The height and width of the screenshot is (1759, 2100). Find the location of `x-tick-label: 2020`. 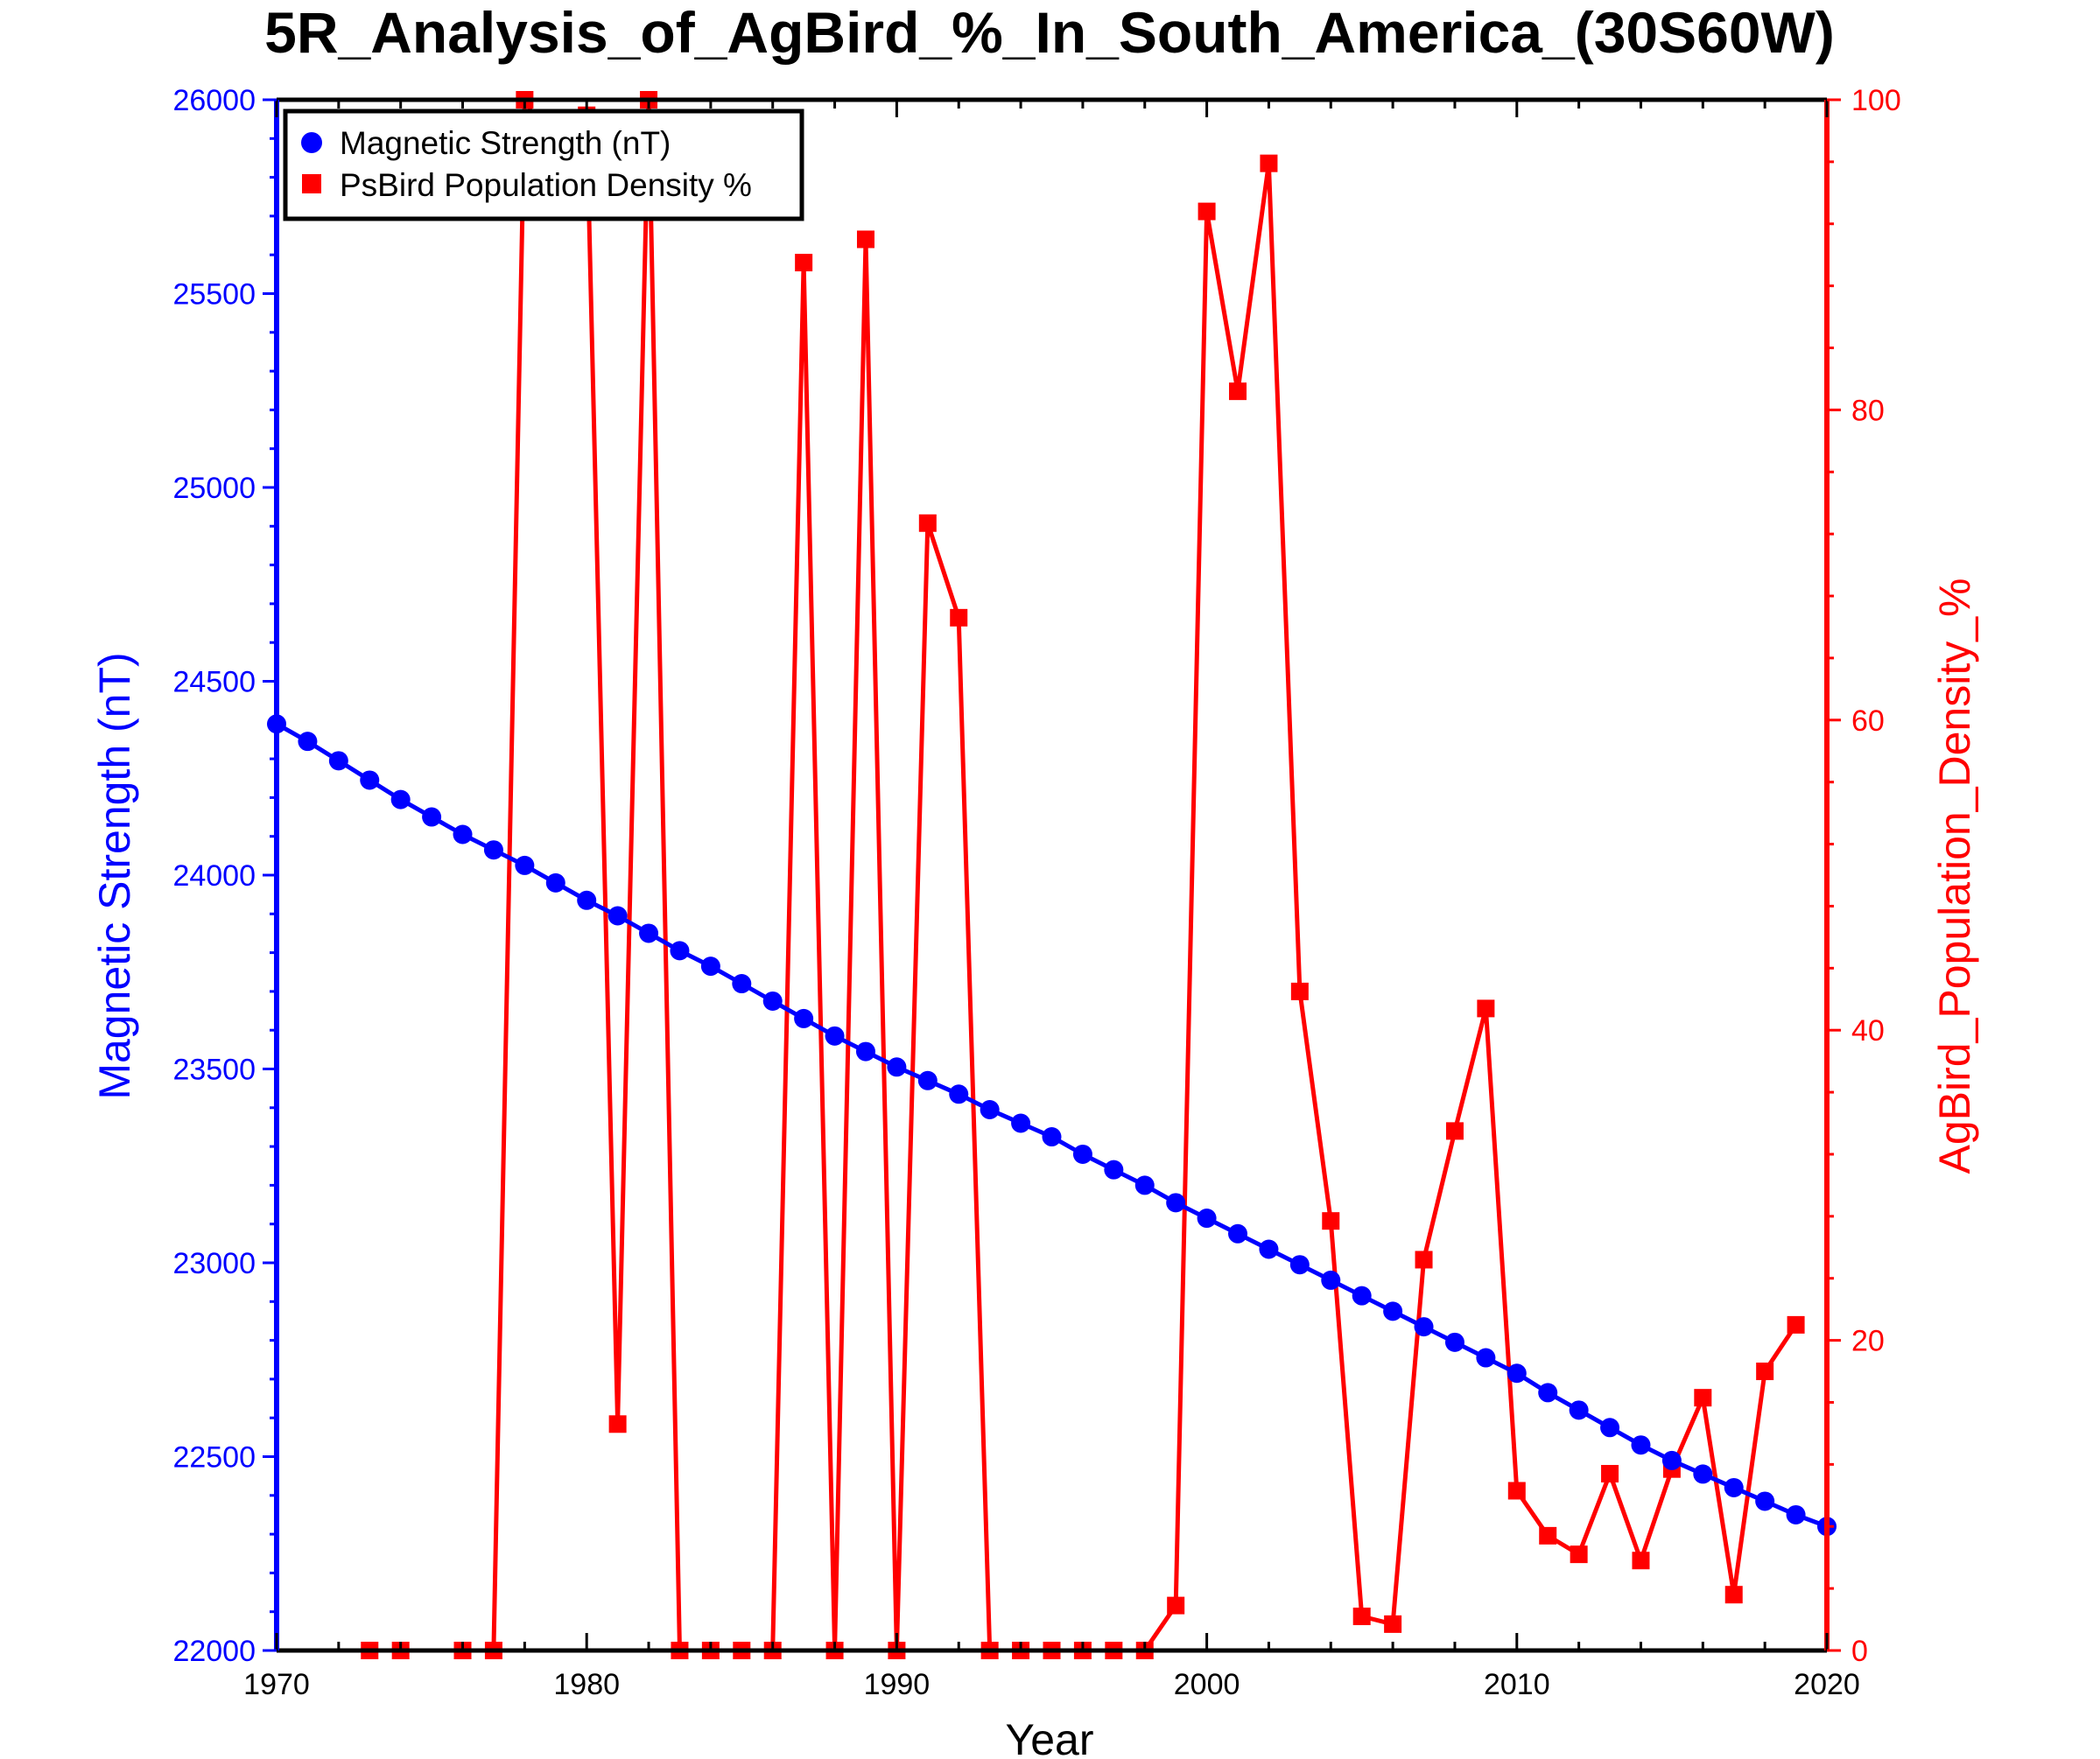

x-tick-label: 2020 is located at coordinates (1827, 1685).